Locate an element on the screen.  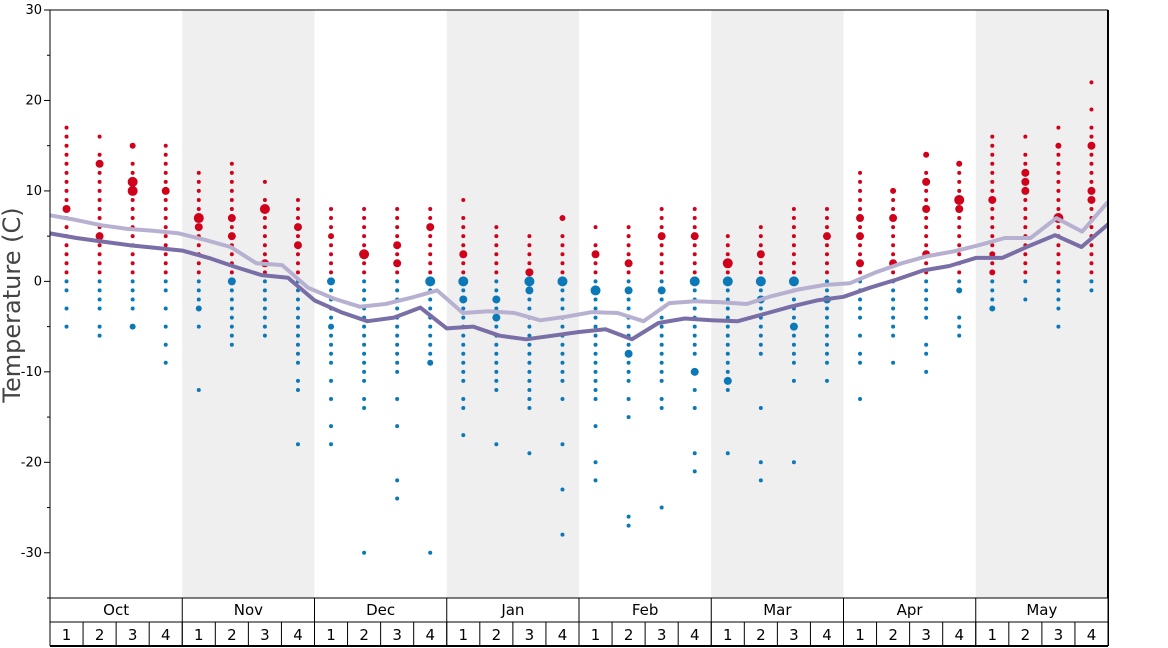
week-label: 4 is located at coordinates (827, 635).